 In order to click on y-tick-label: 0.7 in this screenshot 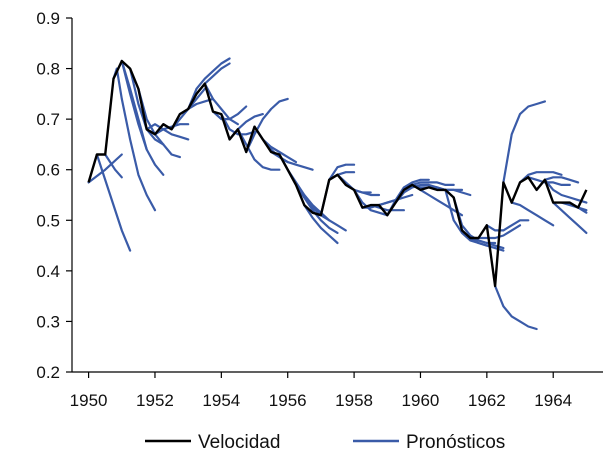, I will do `click(48, 119)`.